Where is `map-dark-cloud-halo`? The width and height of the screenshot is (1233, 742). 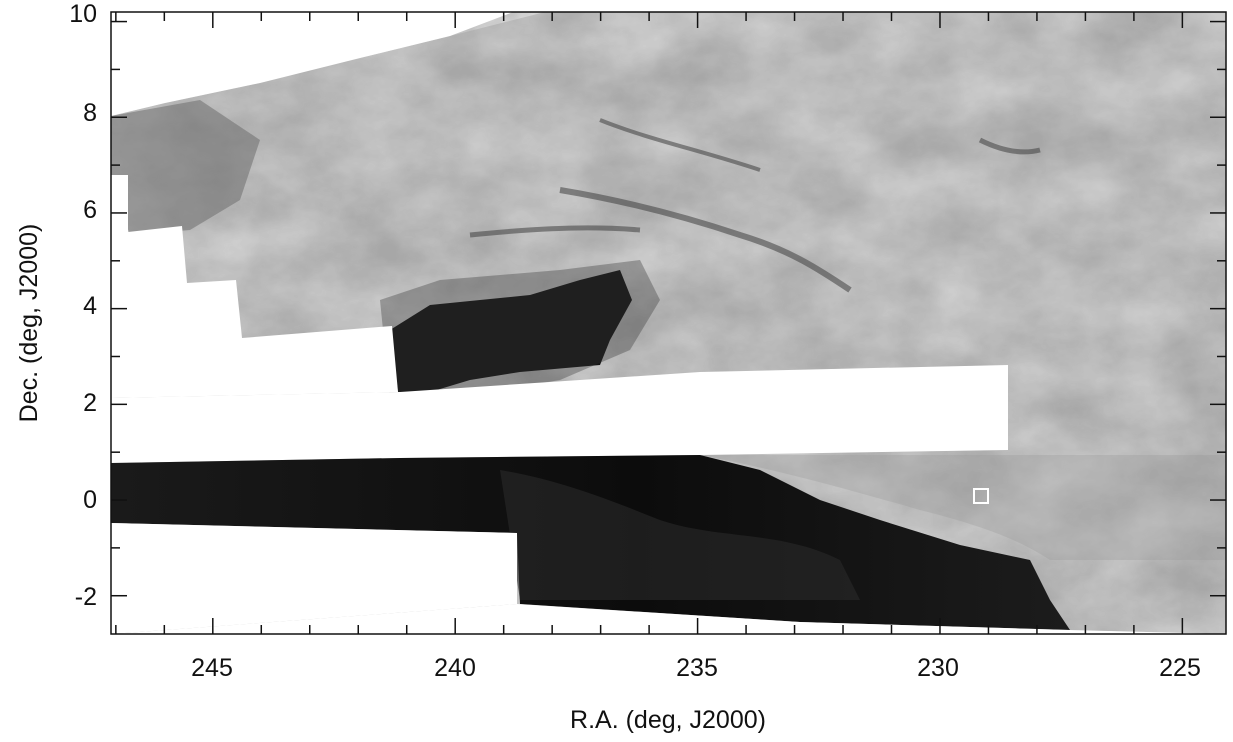
map-dark-cloud-halo is located at coordinates (520, 330).